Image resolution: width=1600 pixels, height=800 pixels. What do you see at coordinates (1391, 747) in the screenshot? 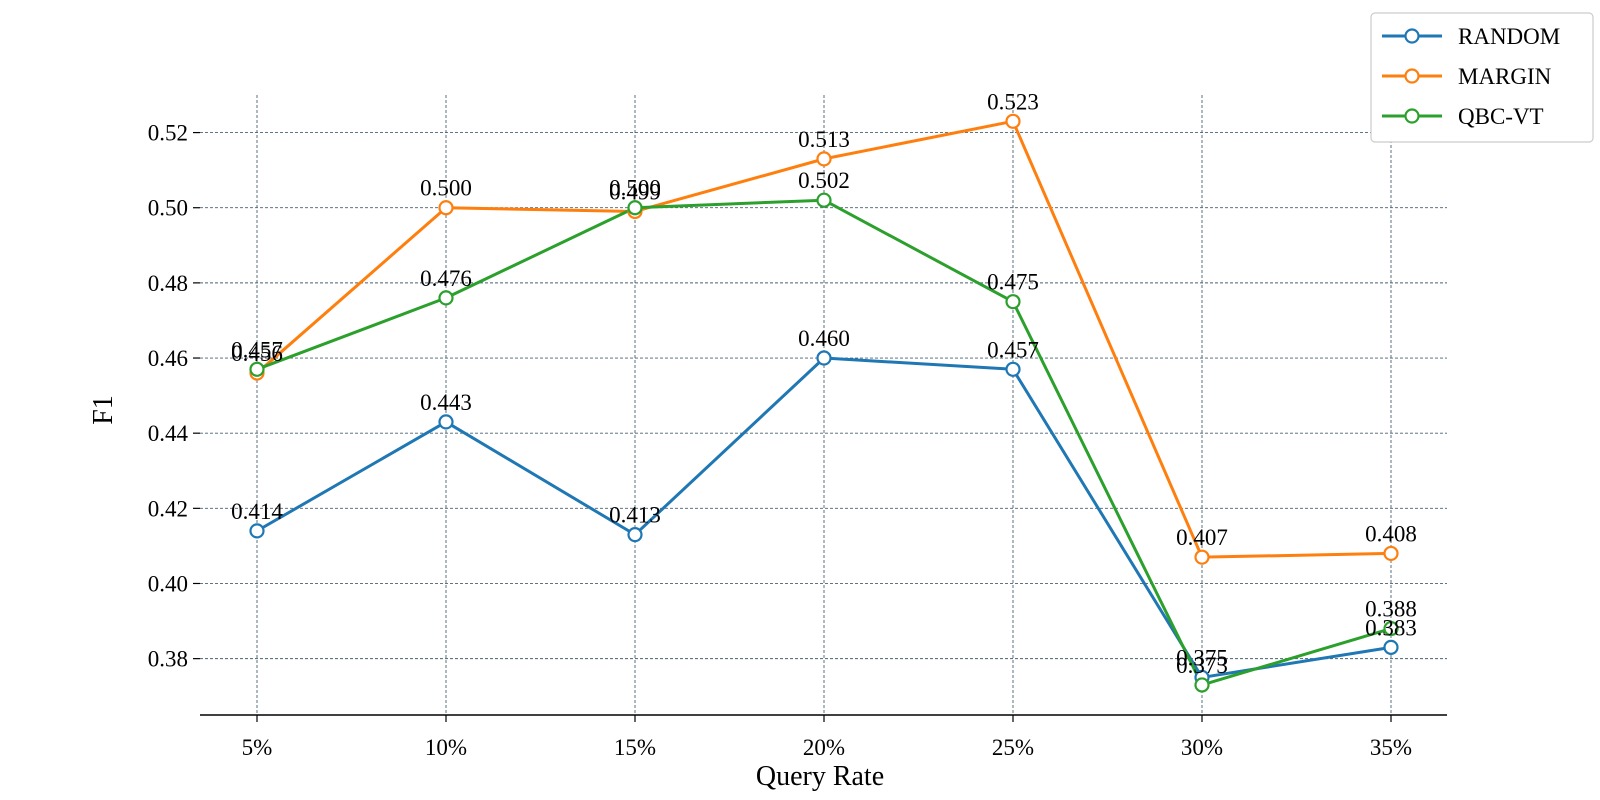
I see `x-tick-label: 35%` at bounding box center [1391, 747].